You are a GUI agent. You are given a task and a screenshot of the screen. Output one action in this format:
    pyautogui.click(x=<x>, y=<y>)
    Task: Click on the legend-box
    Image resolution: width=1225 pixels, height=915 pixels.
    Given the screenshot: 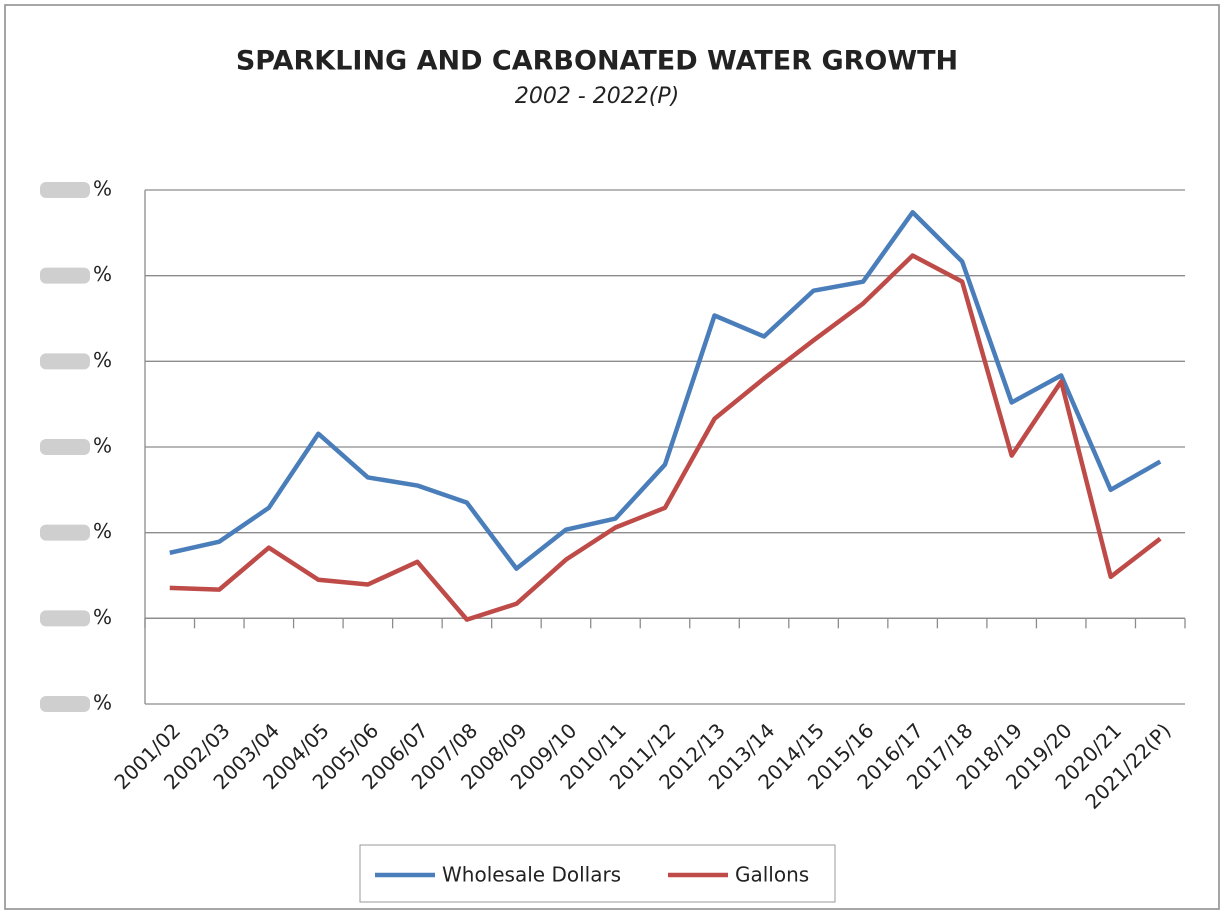 What is the action you would take?
    pyautogui.click(x=597, y=873)
    